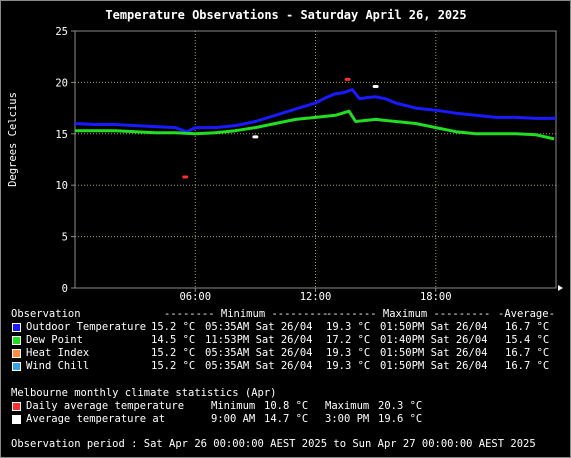 The image size is (571, 458). Describe the element at coordinates (246, 314) in the screenshot. I see `legend-header-minimum: -------- Minimum ---------` at that location.